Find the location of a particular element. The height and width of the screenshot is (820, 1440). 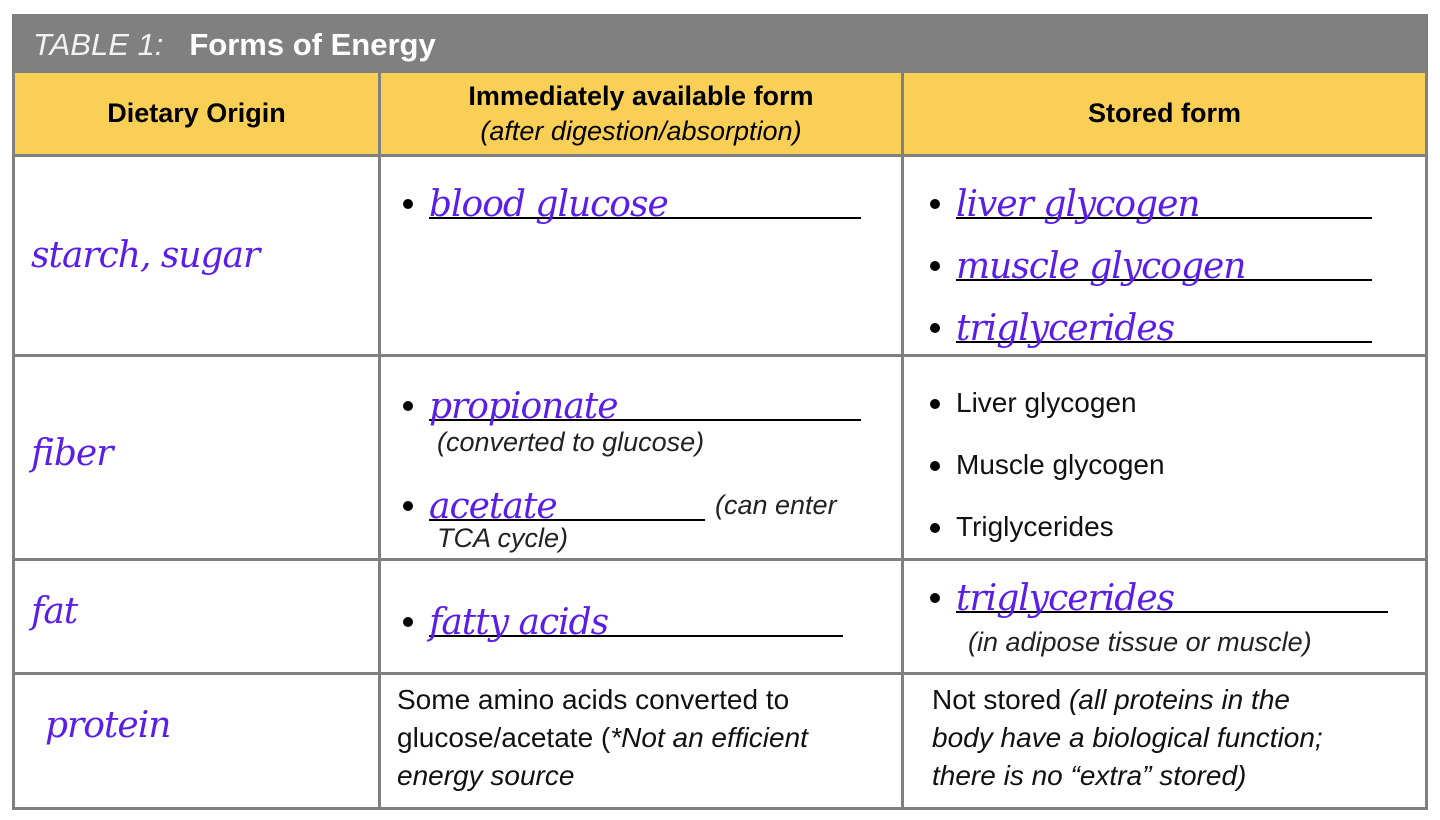

row4-stored-line-1-italic: (all proteins in the is located at coordinates (1179, 699).